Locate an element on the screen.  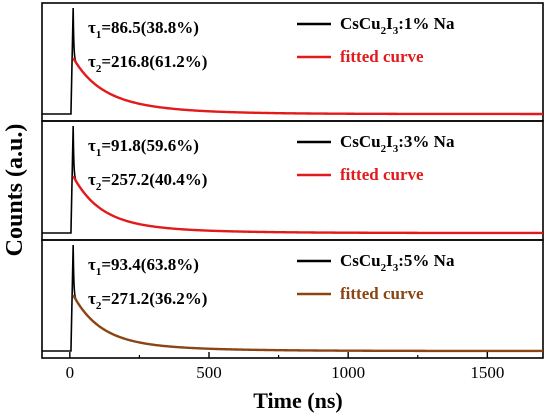
tau1-annotation: τ1=91.8(59.6%) is located at coordinates (143, 147).